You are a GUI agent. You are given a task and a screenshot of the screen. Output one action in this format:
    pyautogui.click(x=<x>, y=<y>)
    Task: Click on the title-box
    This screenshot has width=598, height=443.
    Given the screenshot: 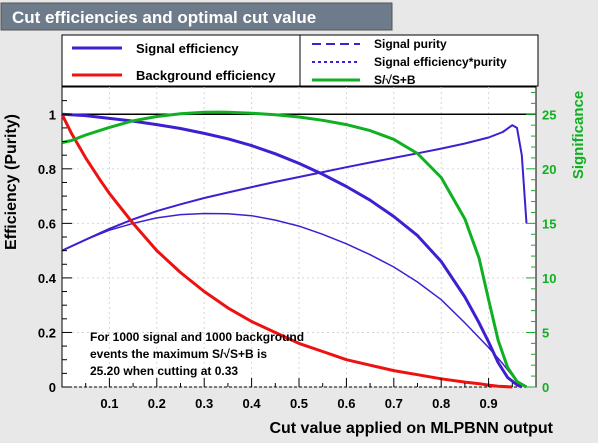 What is the action you would take?
    pyautogui.click(x=196, y=16)
    